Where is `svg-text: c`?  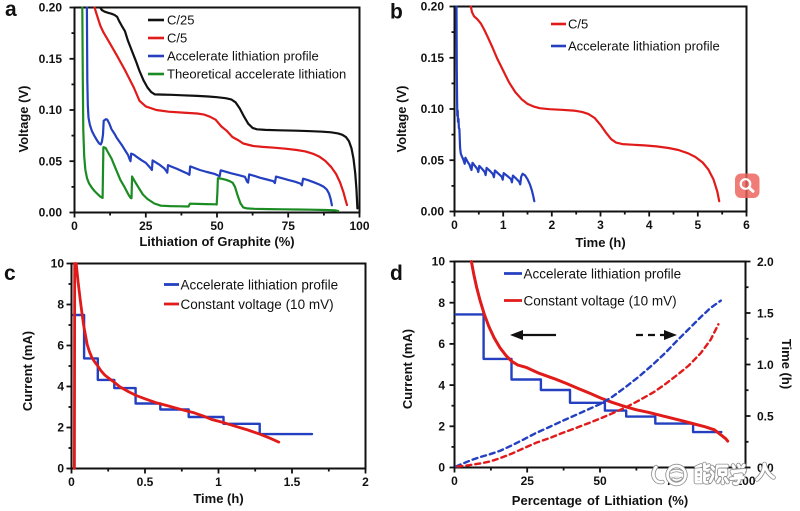 svg-text: c is located at coordinates (10, 273).